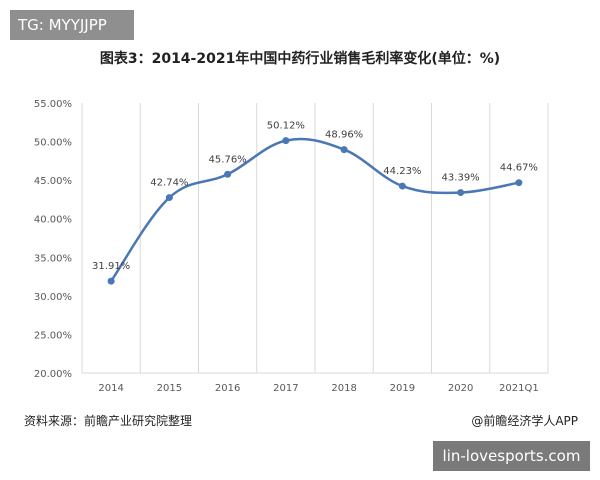  I want to click on y-tick-label: 35.00%, so click(53, 258).